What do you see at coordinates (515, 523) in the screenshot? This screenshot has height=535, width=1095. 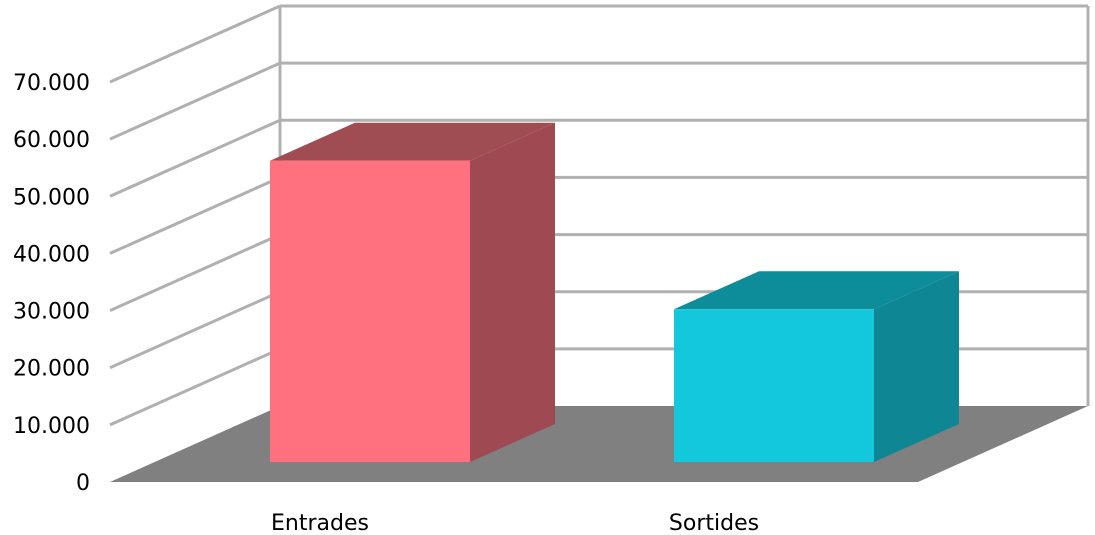 I see `x-axis-categories: Entrades Sortides` at bounding box center [515, 523].